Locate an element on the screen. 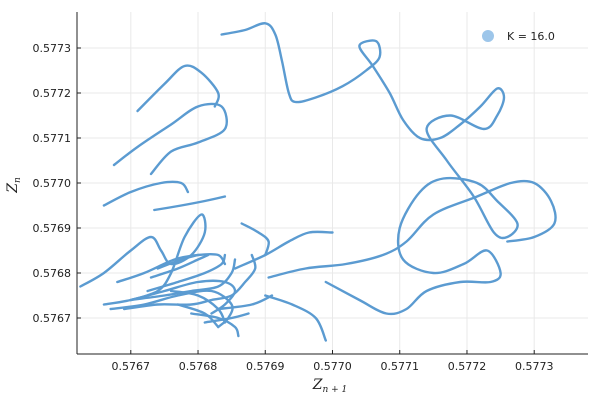 Image resolution: width=600 pixels, height=400 pixels. y-axis-label: Zn is located at coordinates (14, 185).